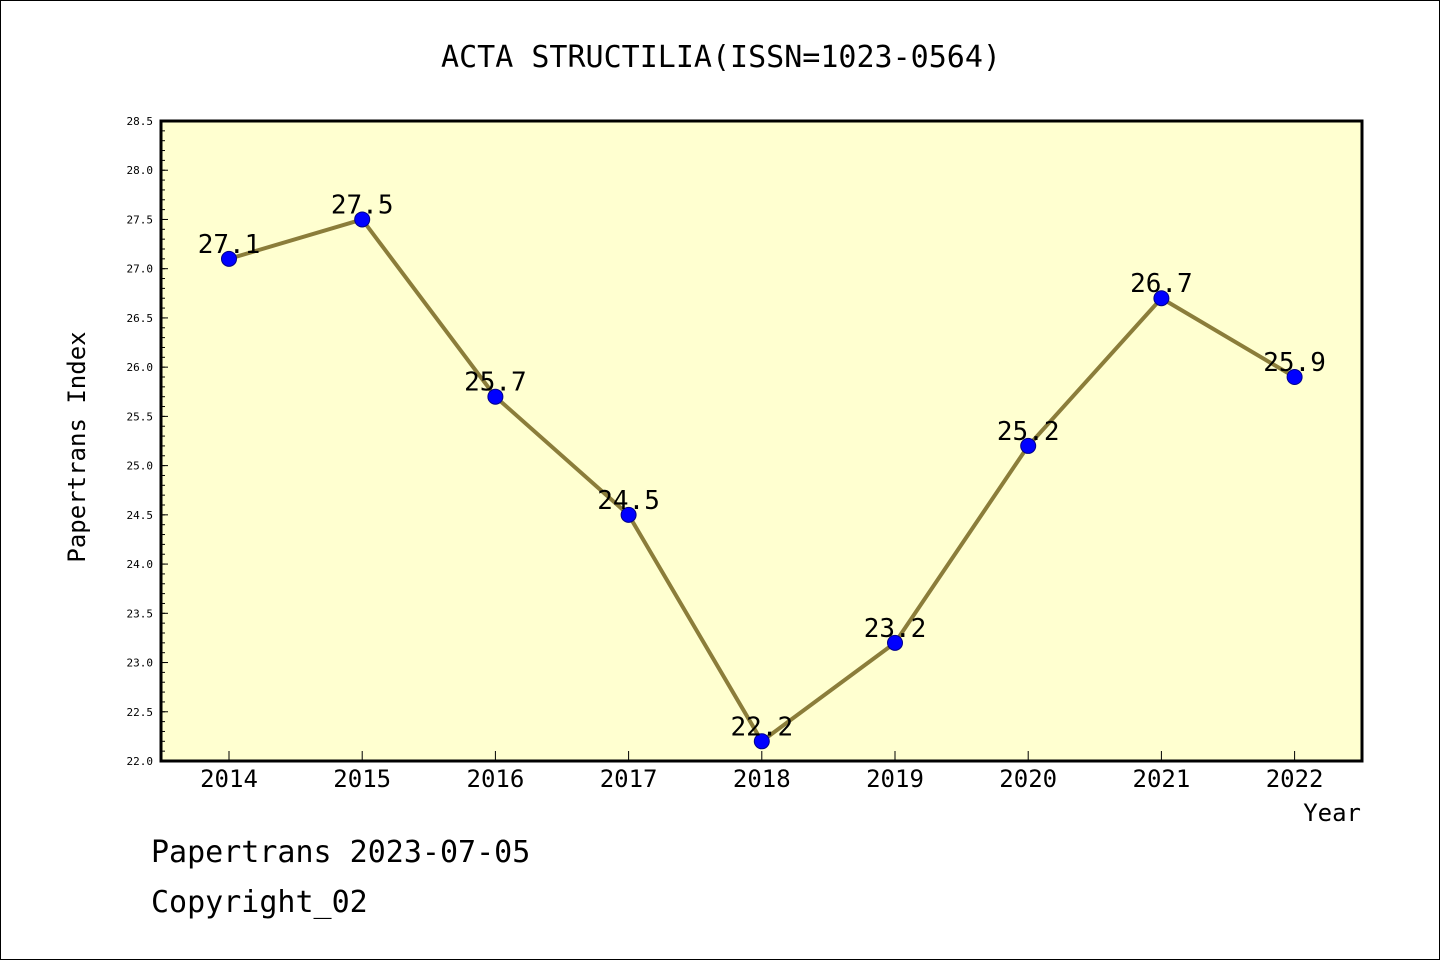 Image resolution: width=1440 pixels, height=961 pixels. Describe the element at coordinates (1294, 363) in the screenshot. I see `data-label: 25.9` at that location.